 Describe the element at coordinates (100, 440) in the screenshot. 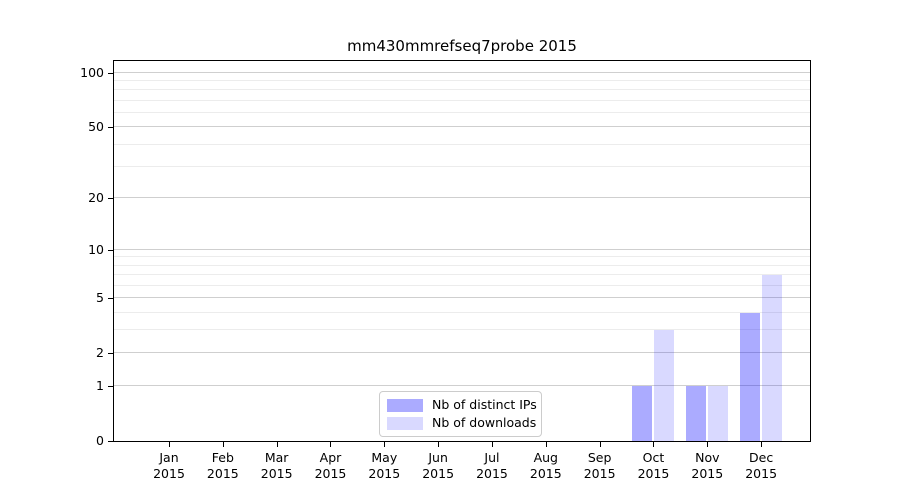

I see `y-tick-label-0: 0` at that location.